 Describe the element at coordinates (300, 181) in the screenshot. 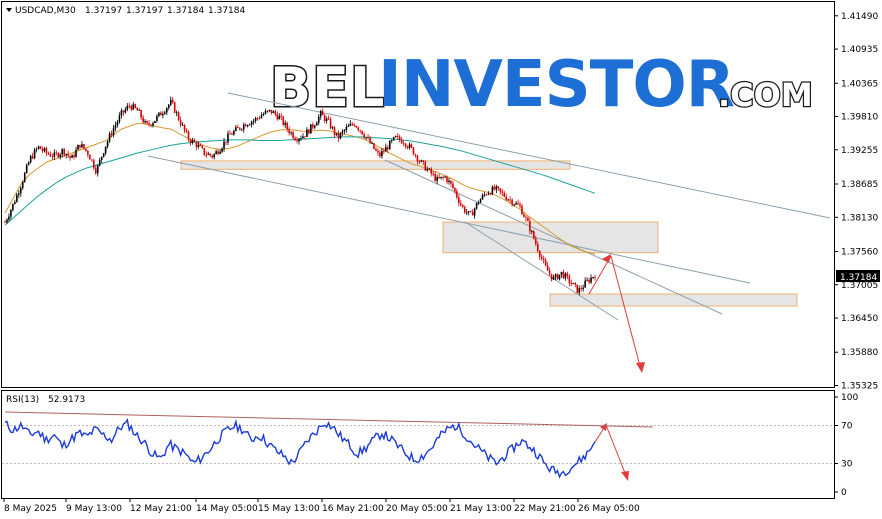

I see `ma-slow-line` at that location.